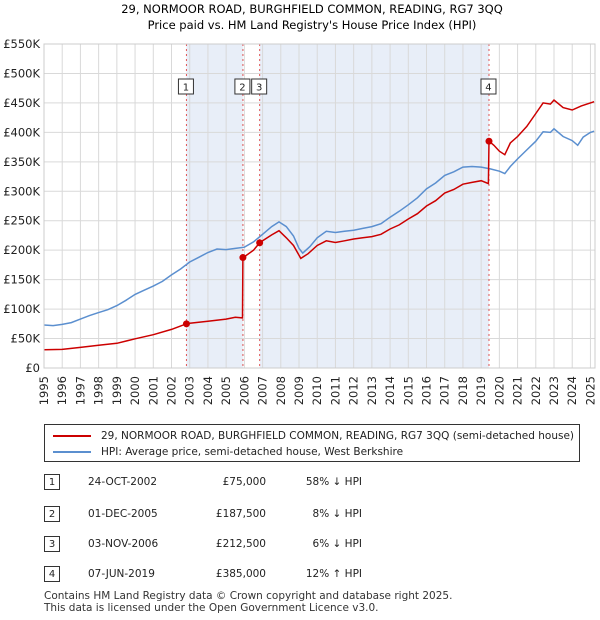 The height and width of the screenshot is (620, 600). Describe the element at coordinates (518, 390) in the screenshot. I see `x-tick-label: 2021` at that location.